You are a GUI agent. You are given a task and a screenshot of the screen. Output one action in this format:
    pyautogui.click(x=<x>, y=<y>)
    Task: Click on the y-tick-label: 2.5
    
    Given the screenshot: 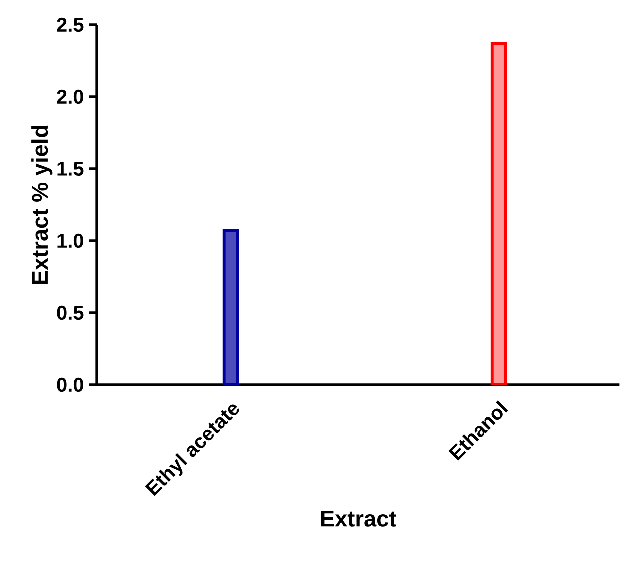 What is the action you would take?
    pyautogui.click(x=70, y=25)
    